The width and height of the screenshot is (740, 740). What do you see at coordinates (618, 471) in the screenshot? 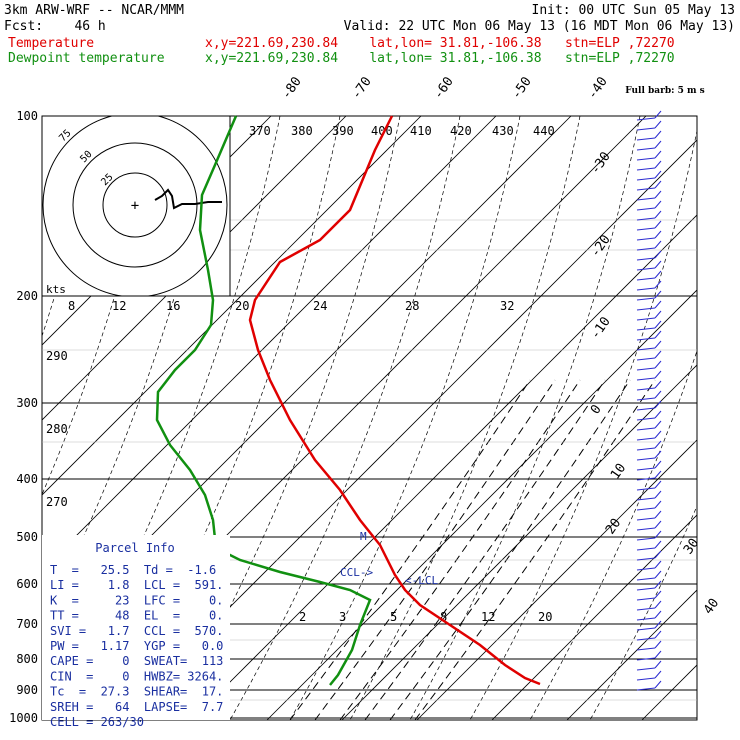
I see `isotherm-label: 10` at bounding box center [618, 471].